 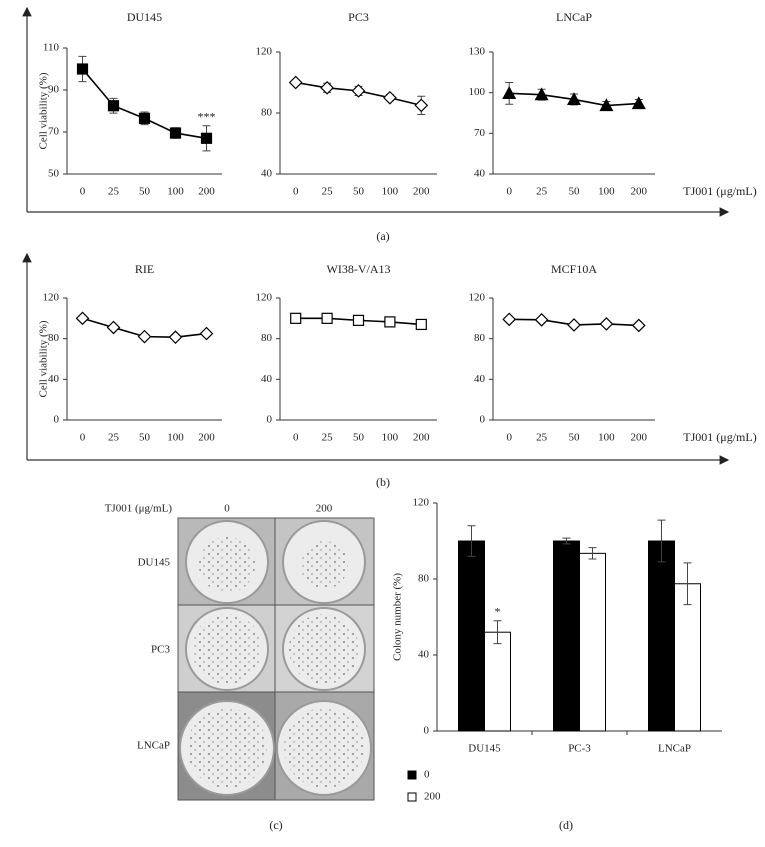 What do you see at coordinates (477, 52) in the screenshot?
I see `y-tick-label: 130` at bounding box center [477, 52].